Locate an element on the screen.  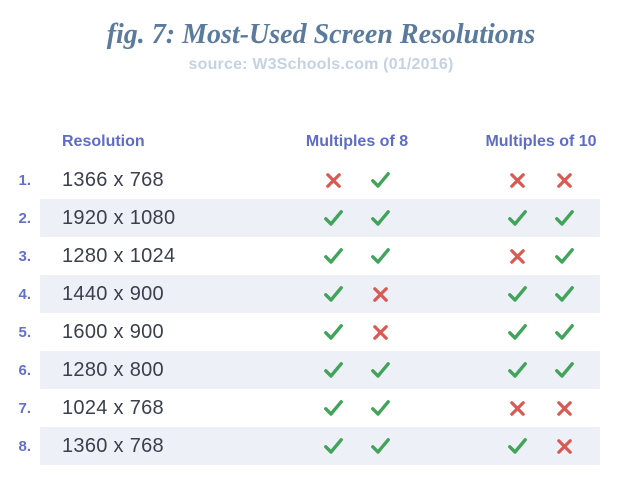
table-row: 1. 1366 x 768 is located at coordinates (300, 180).